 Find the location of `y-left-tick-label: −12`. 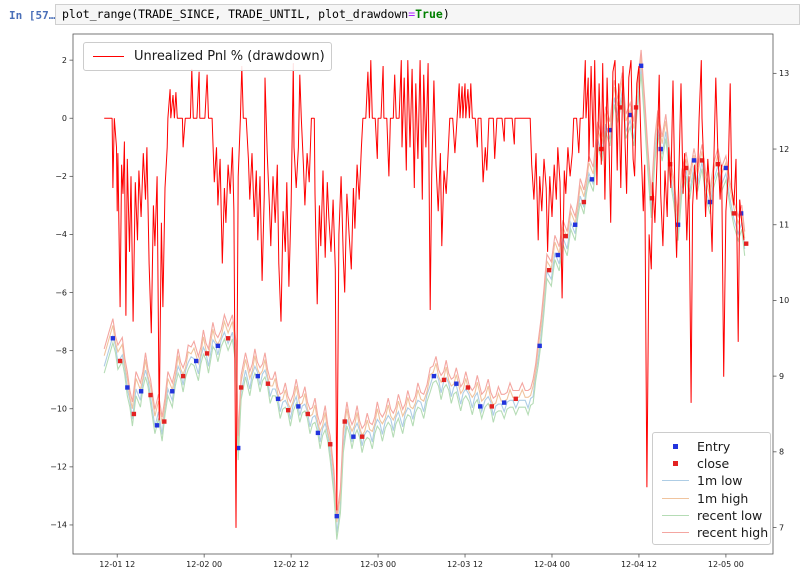

y-left-tick-label: −12 is located at coordinates (58, 467).